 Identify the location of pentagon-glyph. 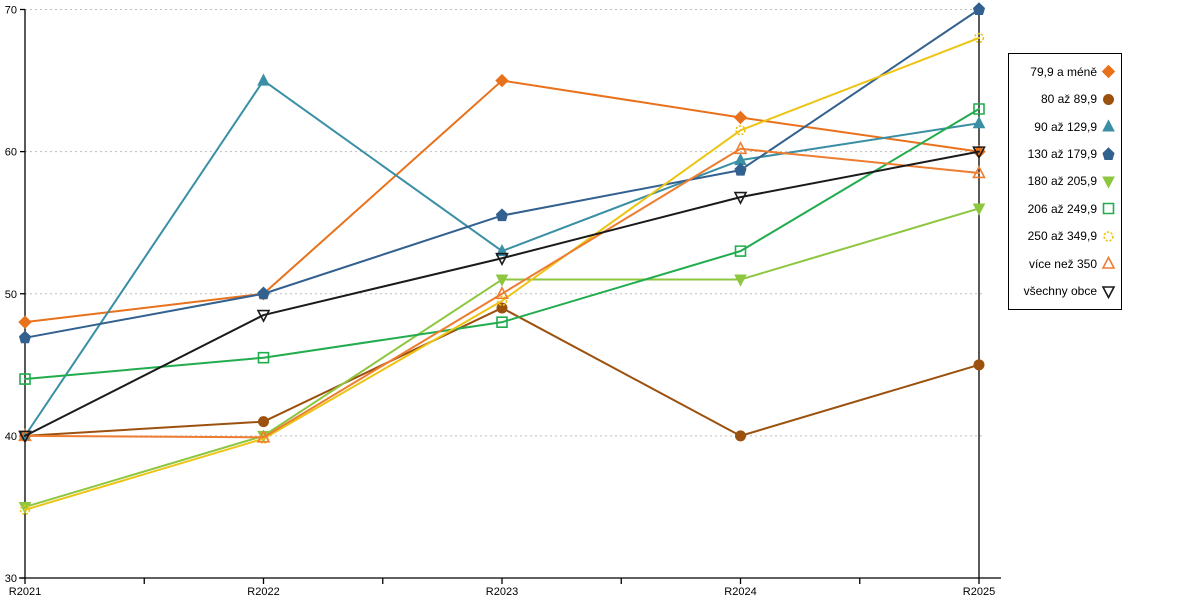
(1108, 153).